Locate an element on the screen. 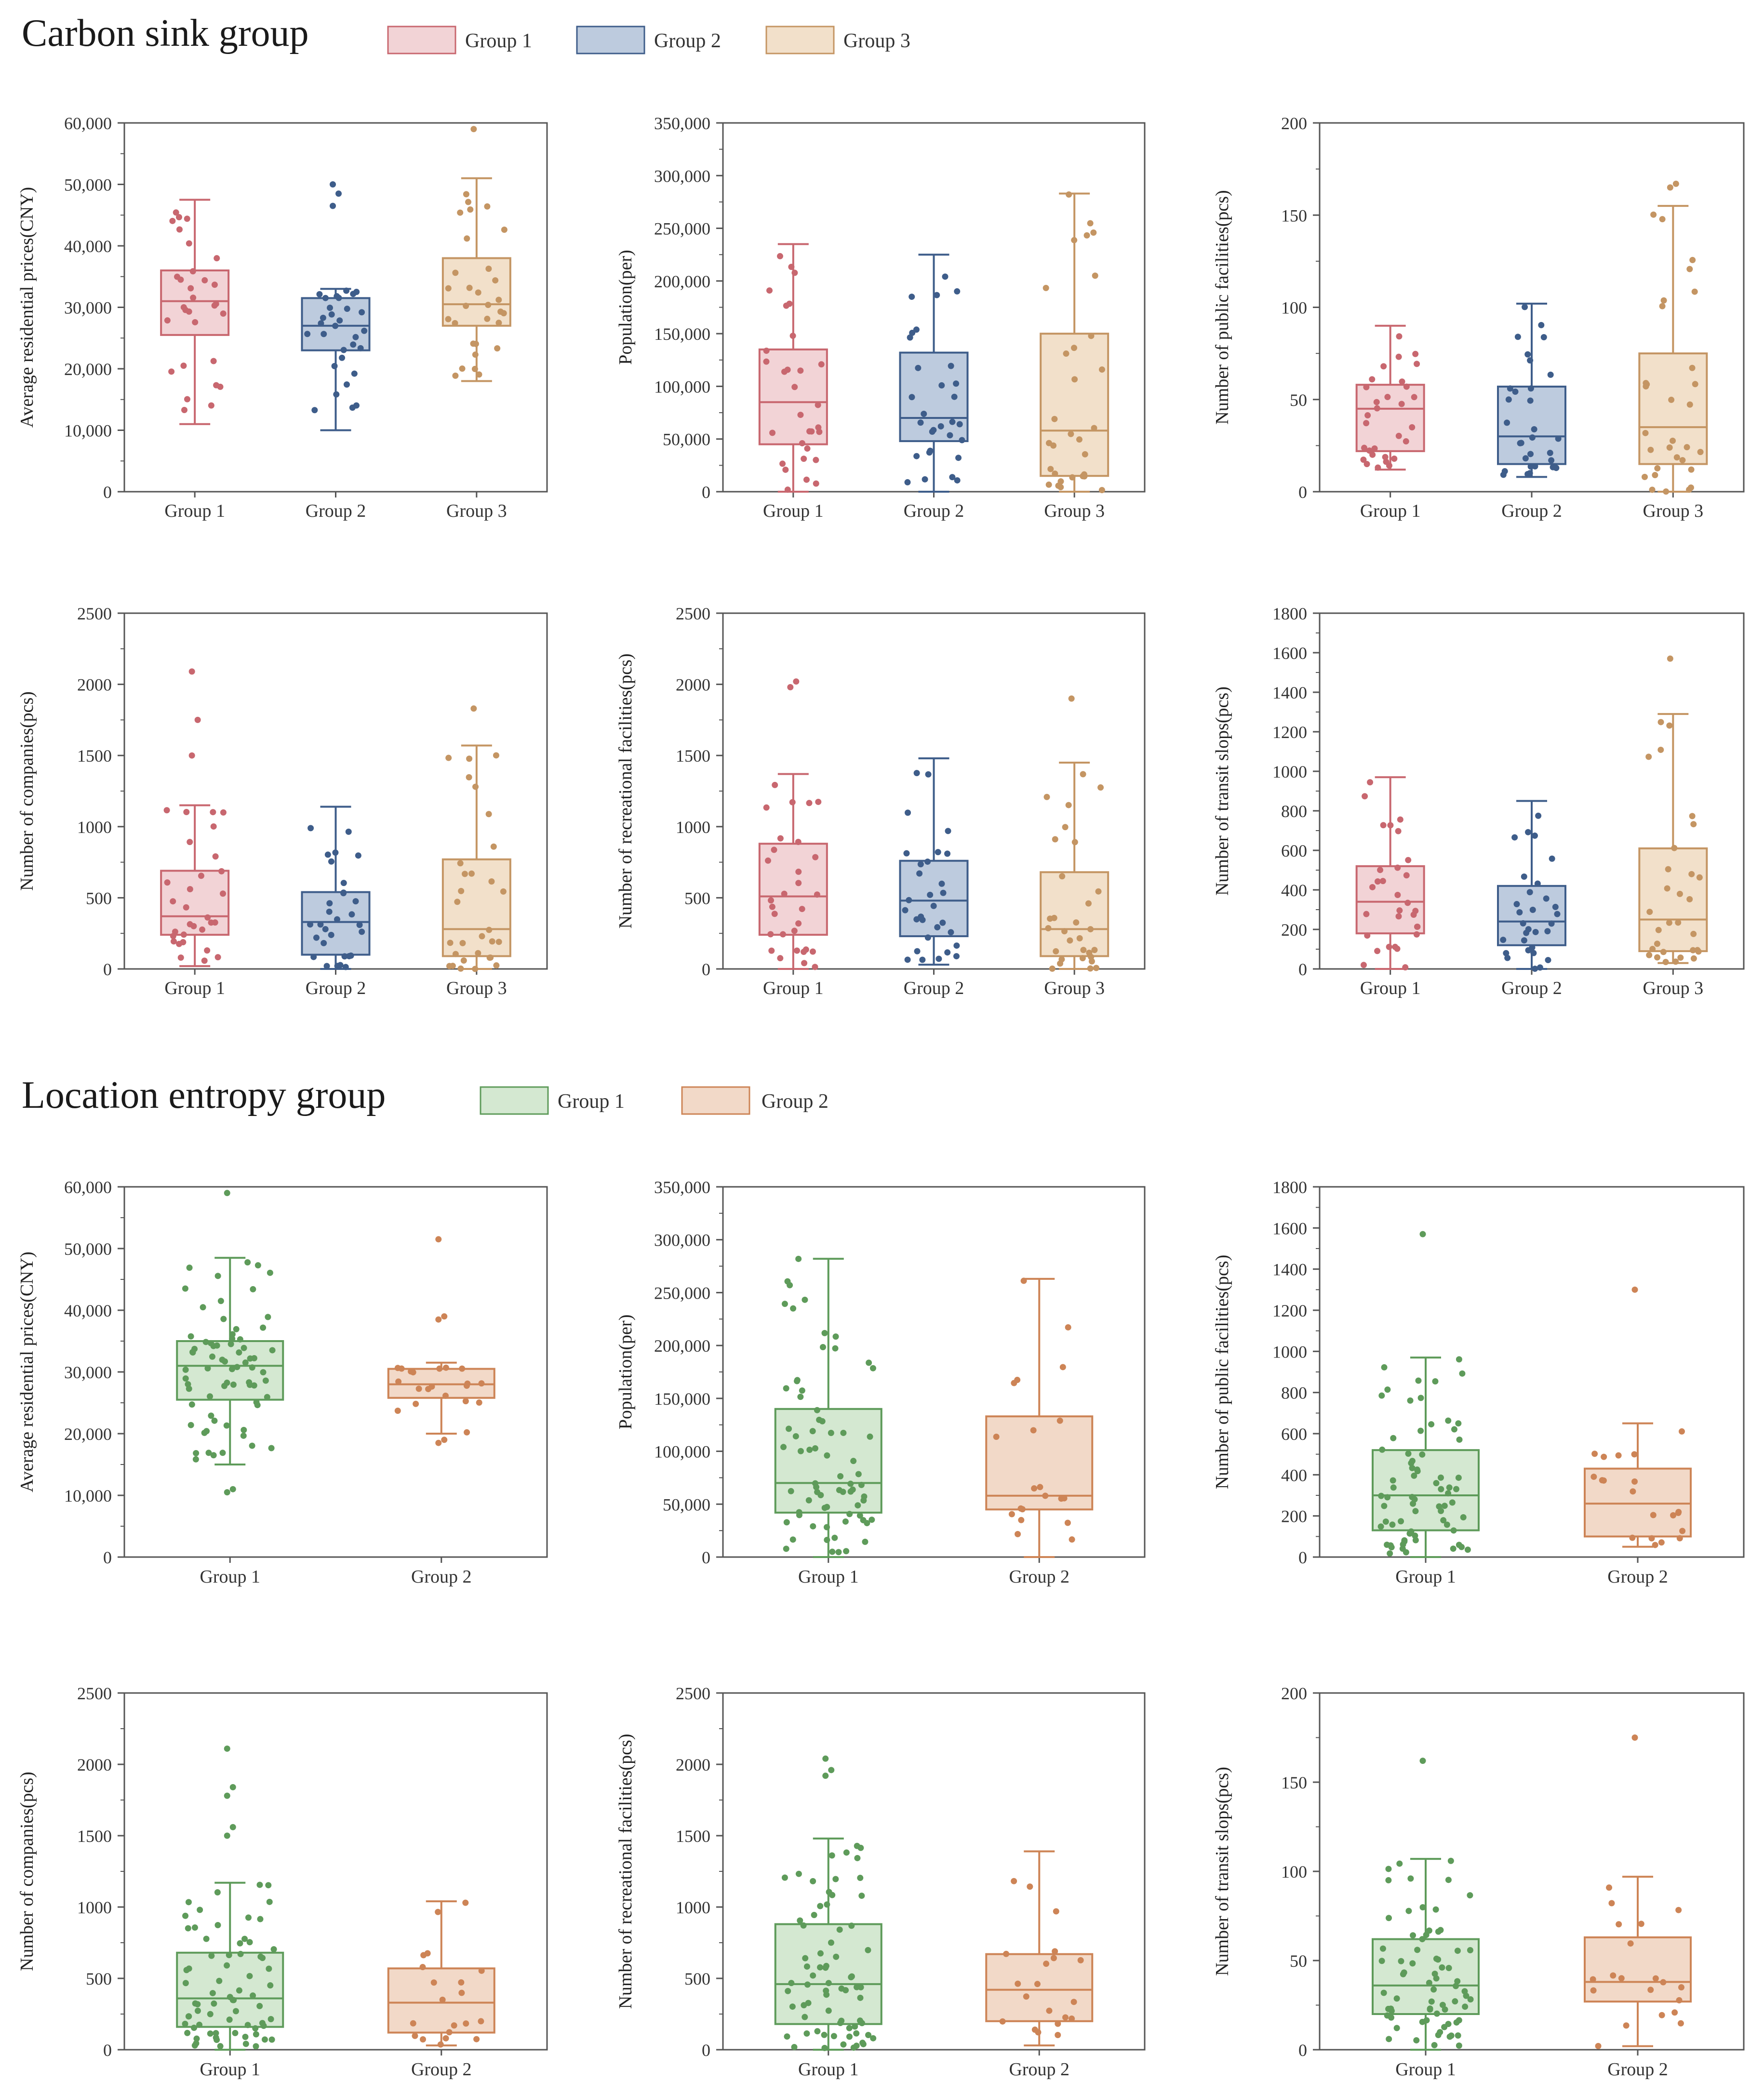 This screenshot has width=1764, height=2096. box is located at coordinates (1074, 914).